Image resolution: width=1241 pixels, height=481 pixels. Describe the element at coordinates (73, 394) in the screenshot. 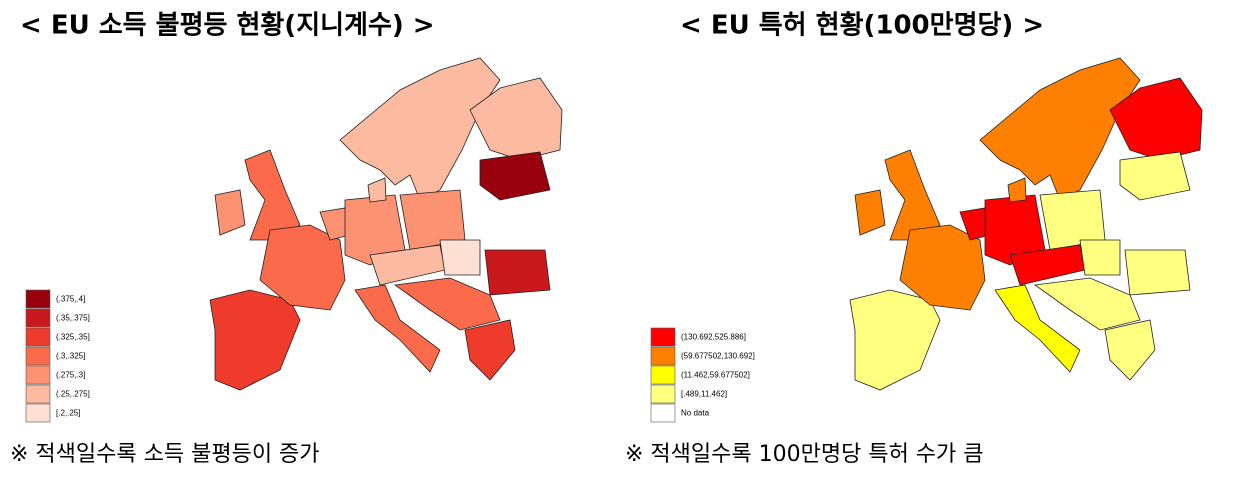

I see `legend-label: (.25,.275]` at that location.